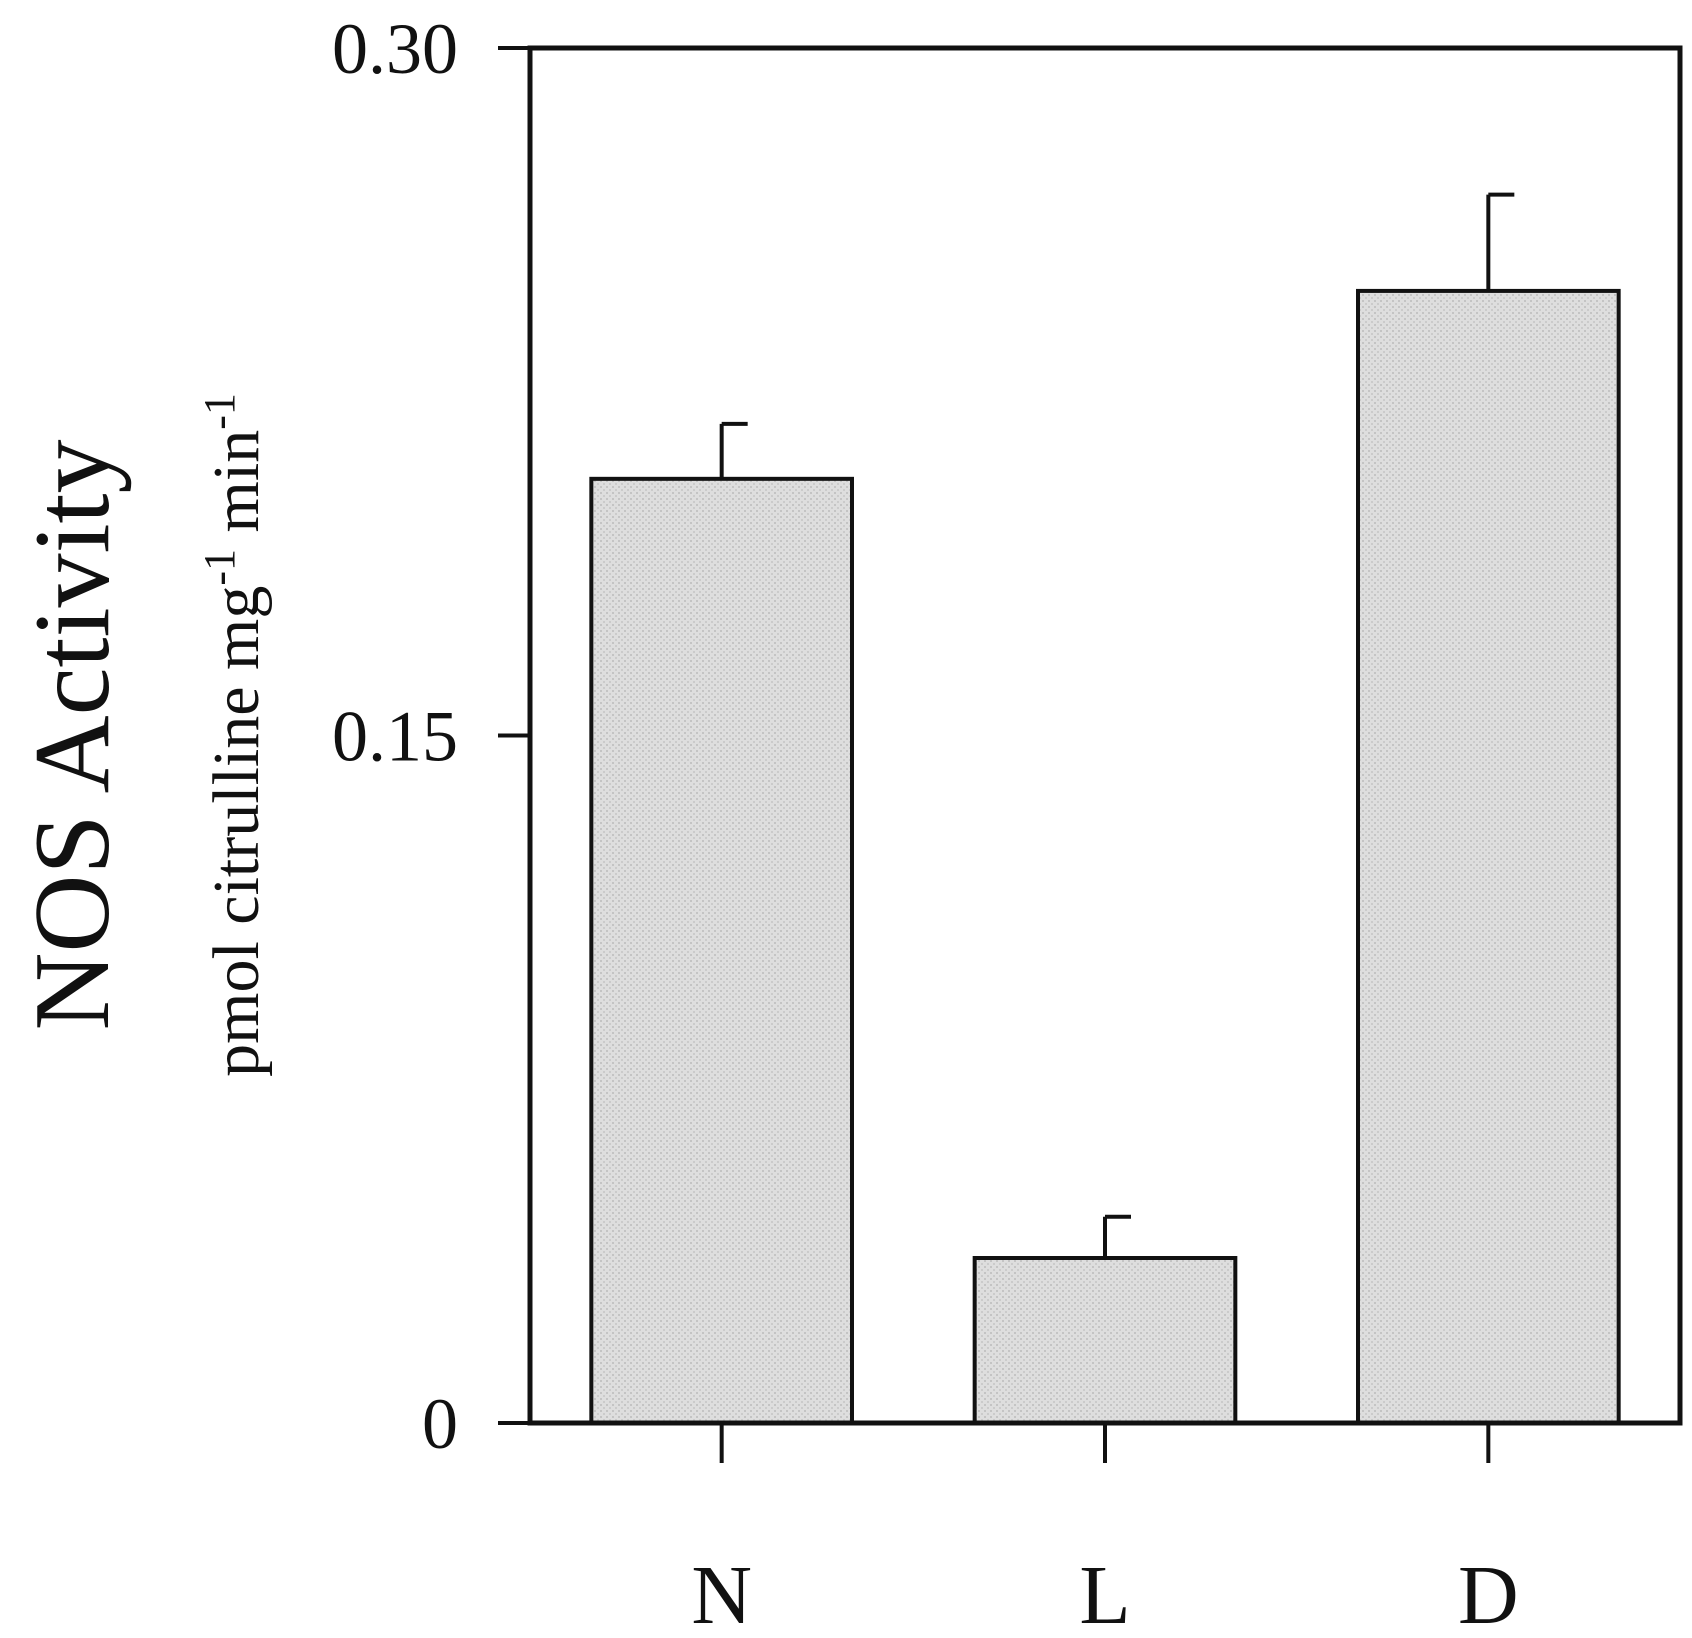  Describe the element at coordinates (440, 1424) in the screenshot. I see `y-tick-label-0: 0` at that location.